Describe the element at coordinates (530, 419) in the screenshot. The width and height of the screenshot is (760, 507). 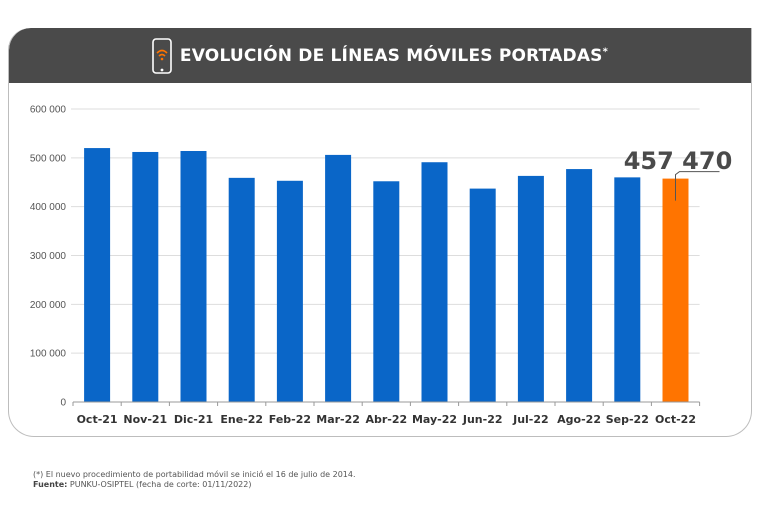
I see `x-tick-label: Jul-22` at that location.